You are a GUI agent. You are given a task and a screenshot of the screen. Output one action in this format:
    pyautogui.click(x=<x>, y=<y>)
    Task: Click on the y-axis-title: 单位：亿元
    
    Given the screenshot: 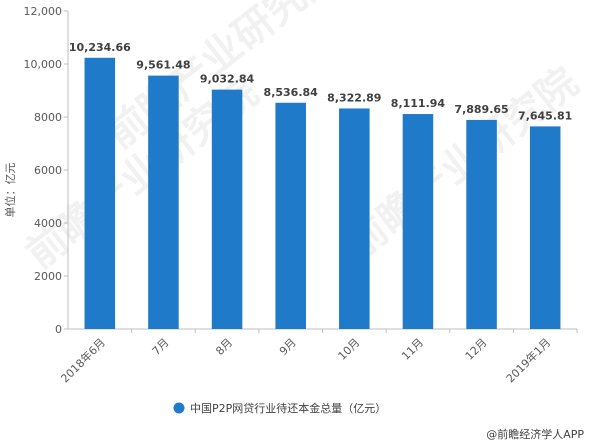 What is the action you would take?
    pyautogui.click(x=10, y=190)
    